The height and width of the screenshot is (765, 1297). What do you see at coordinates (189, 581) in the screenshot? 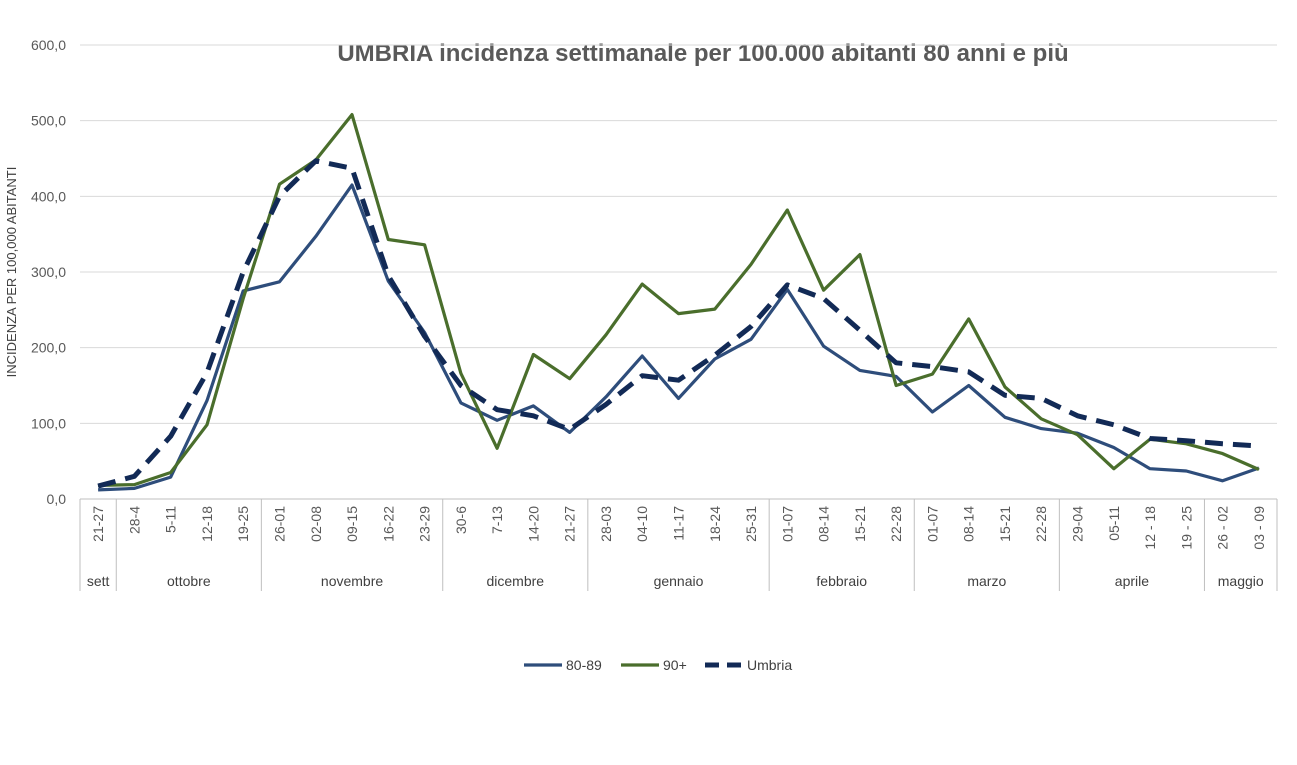
I see `month-label: ottobre` at bounding box center [189, 581].